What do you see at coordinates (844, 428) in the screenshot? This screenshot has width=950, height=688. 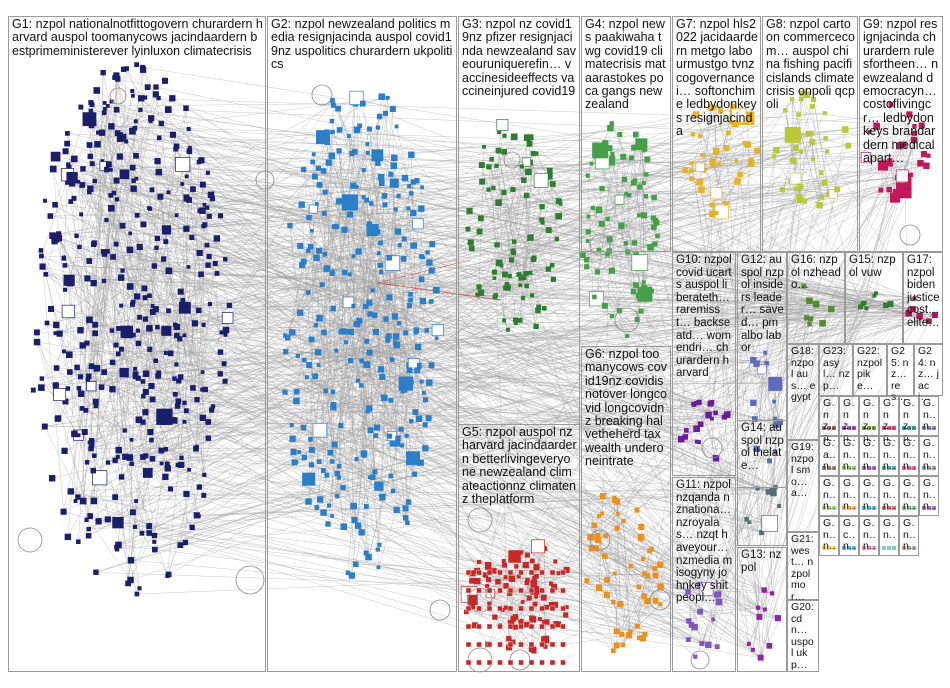 I see `node-g27` at bounding box center [844, 428].